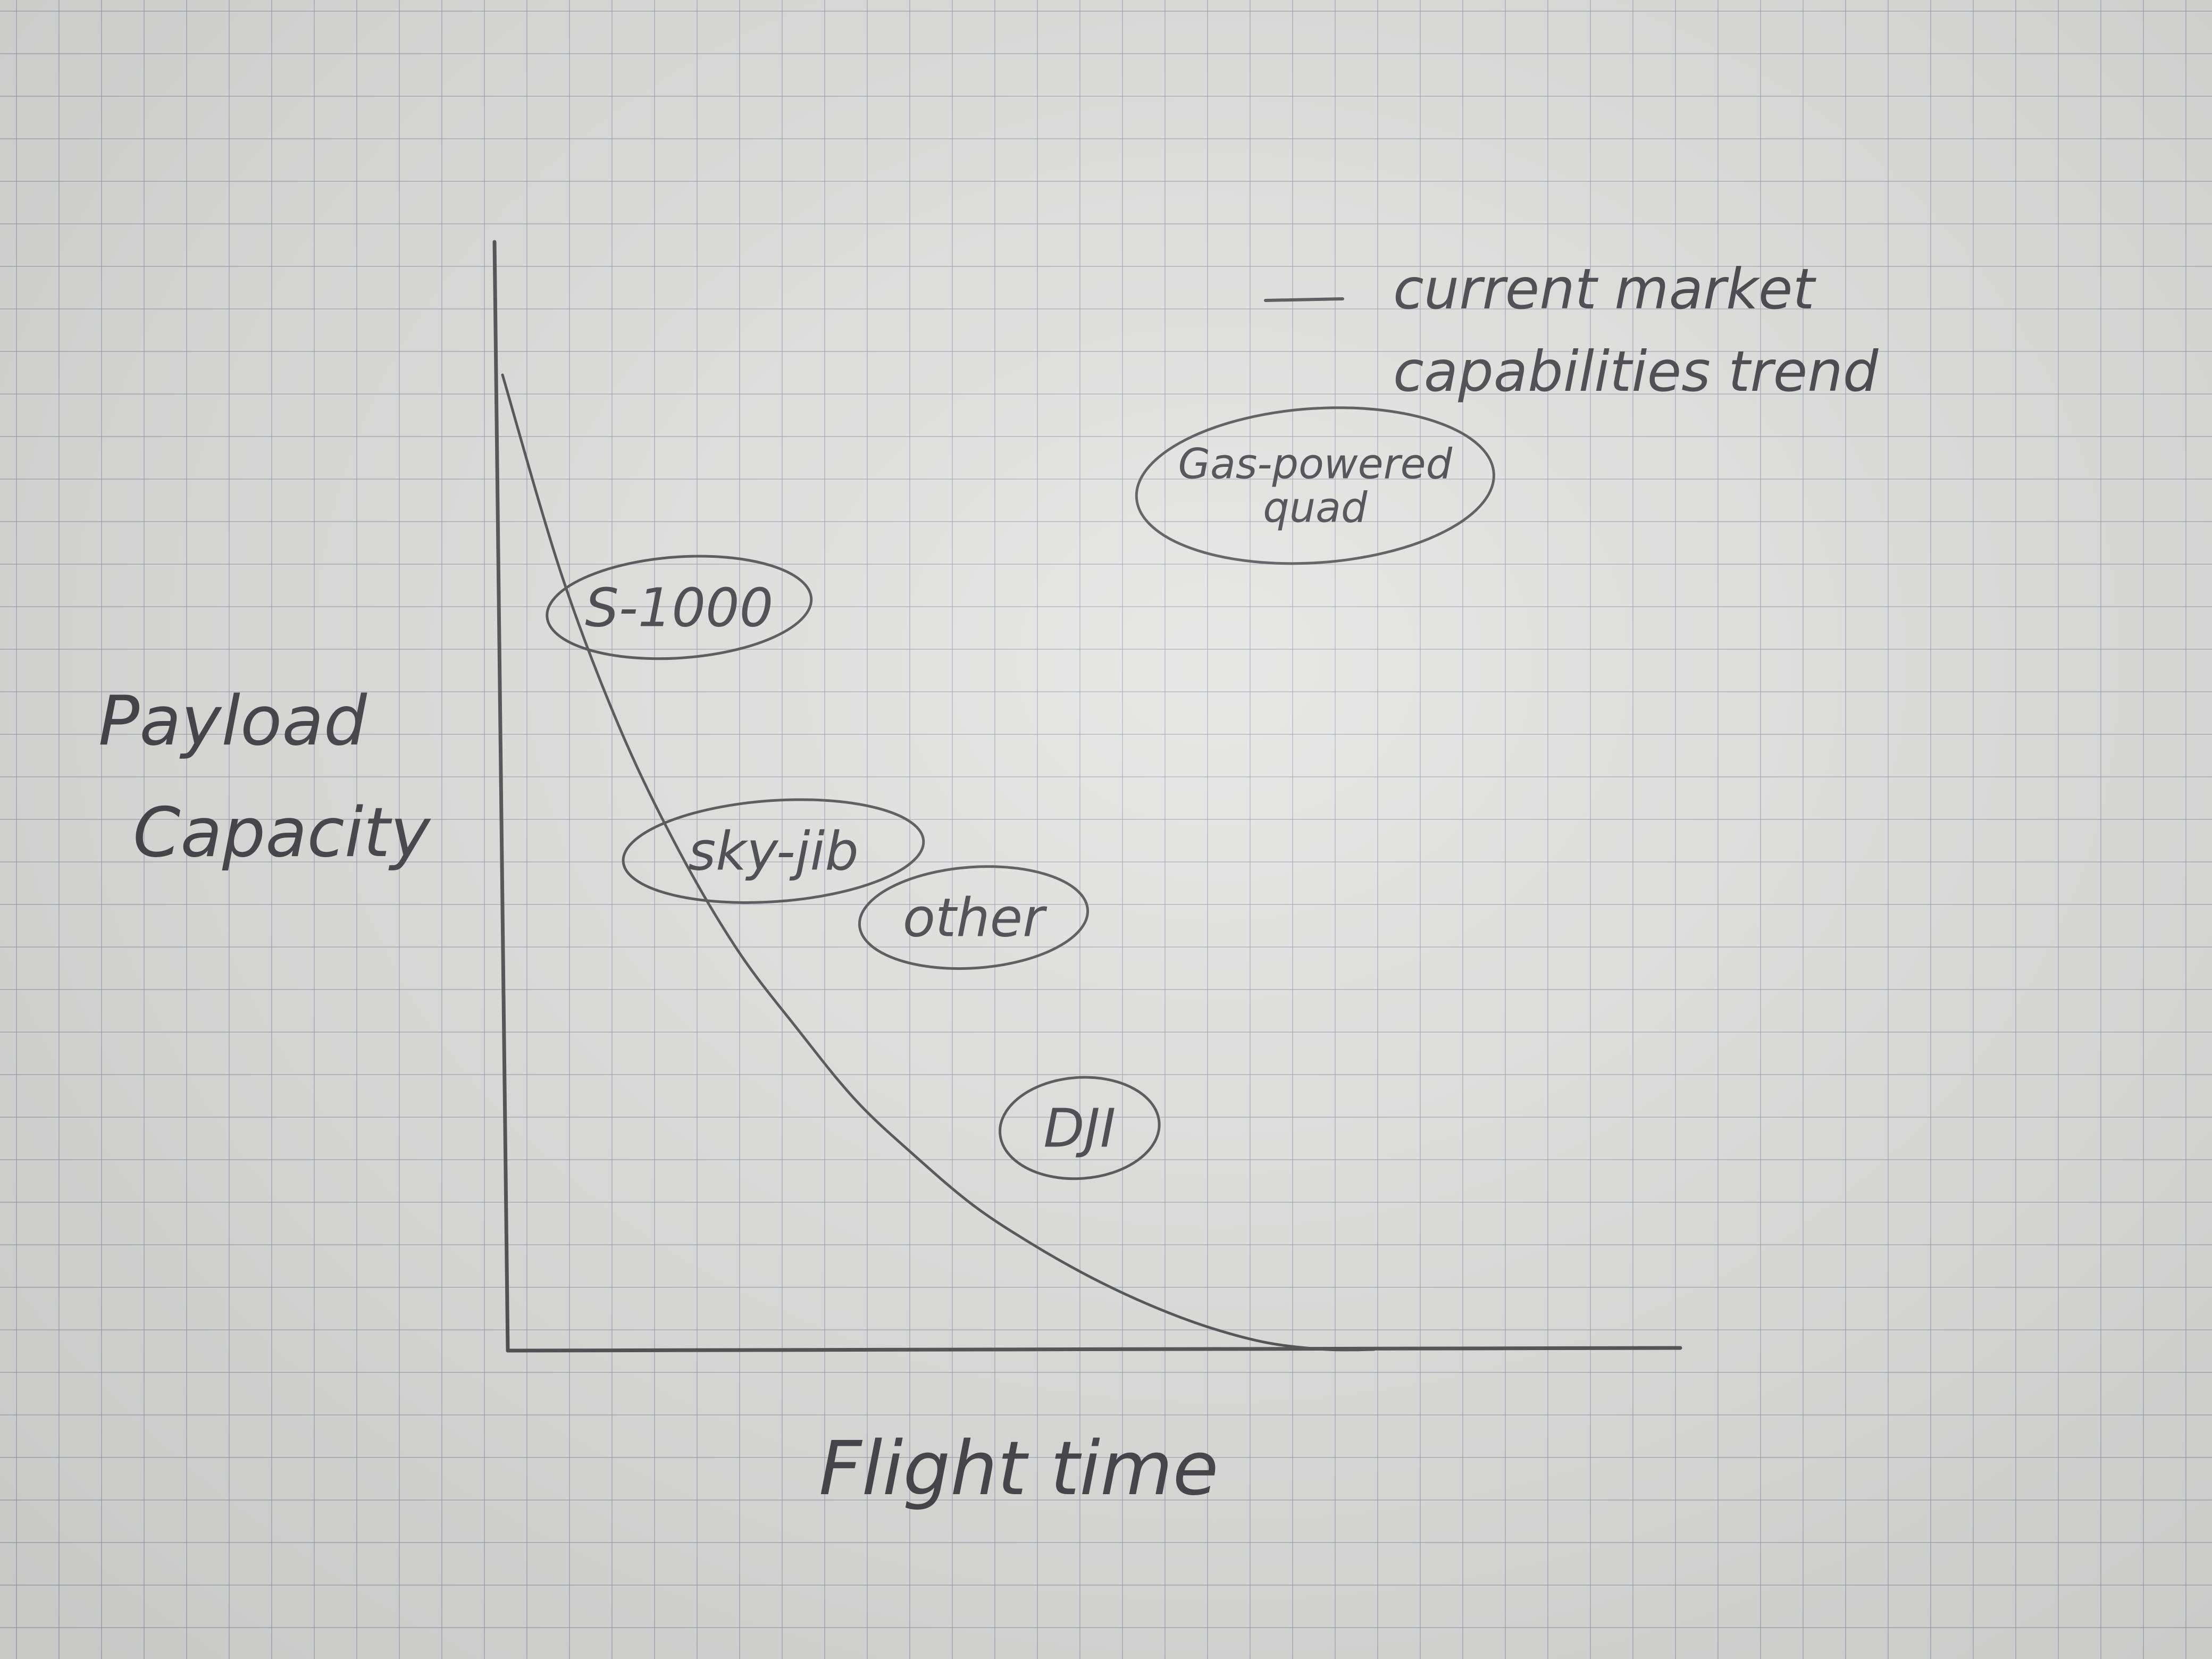 This screenshot has width=2212, height=1659. What do you see at coordinates (1304, 299) in the screenshot?
I see `legend-line` at bounding box center [1304, 299].